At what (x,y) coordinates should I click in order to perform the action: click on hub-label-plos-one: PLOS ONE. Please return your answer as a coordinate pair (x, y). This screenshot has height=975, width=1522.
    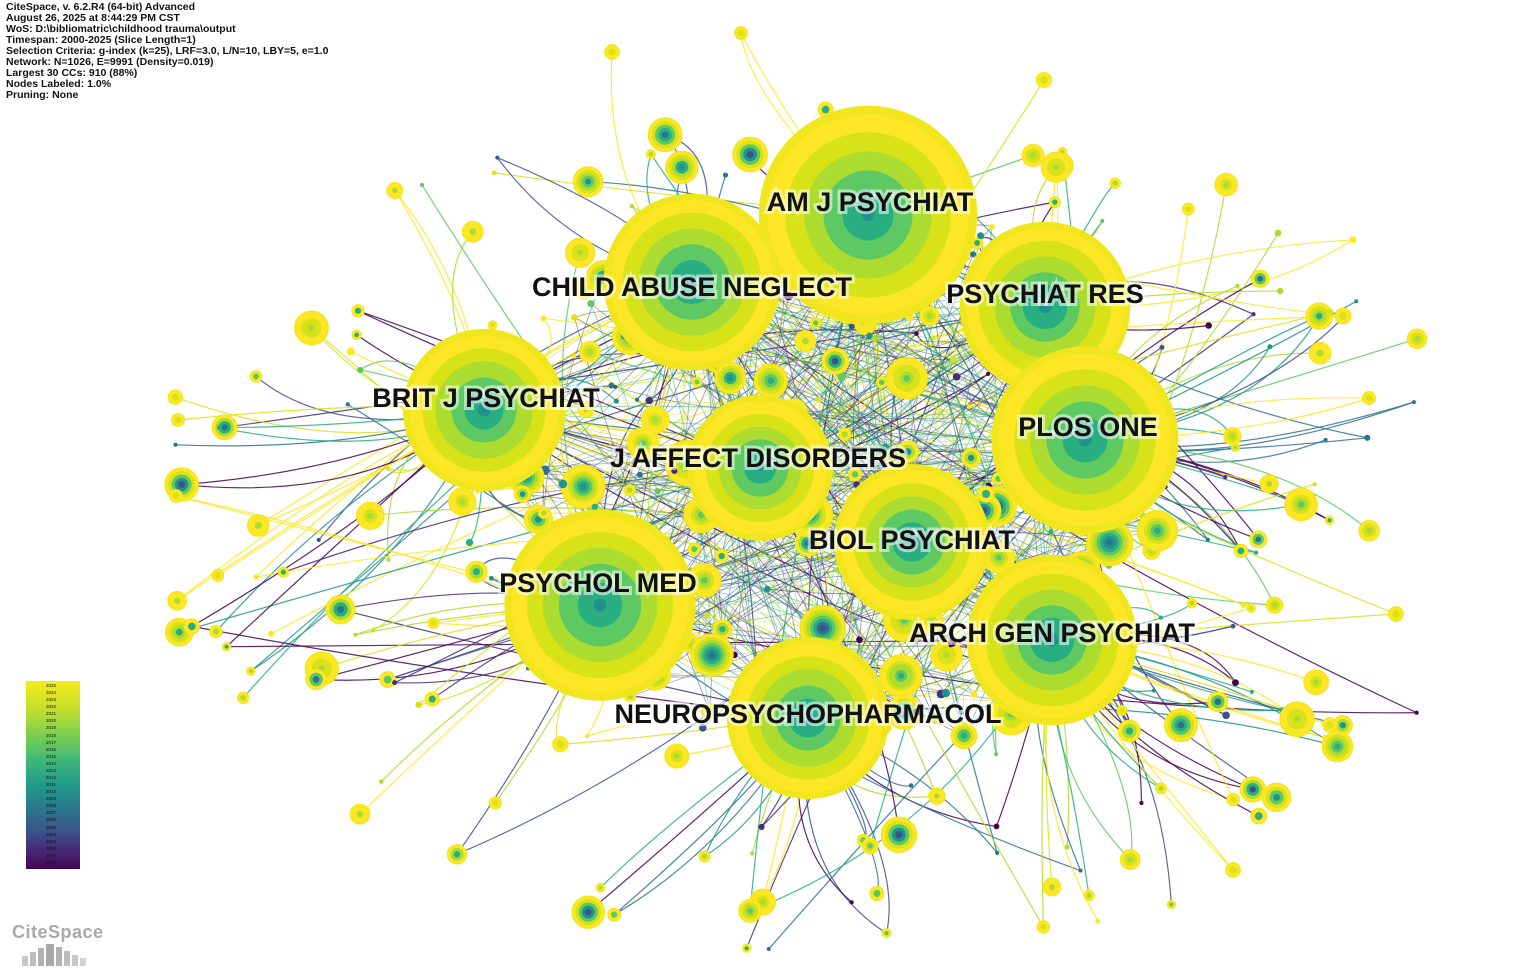
    Looking at the image, I should click on (1088, 427).